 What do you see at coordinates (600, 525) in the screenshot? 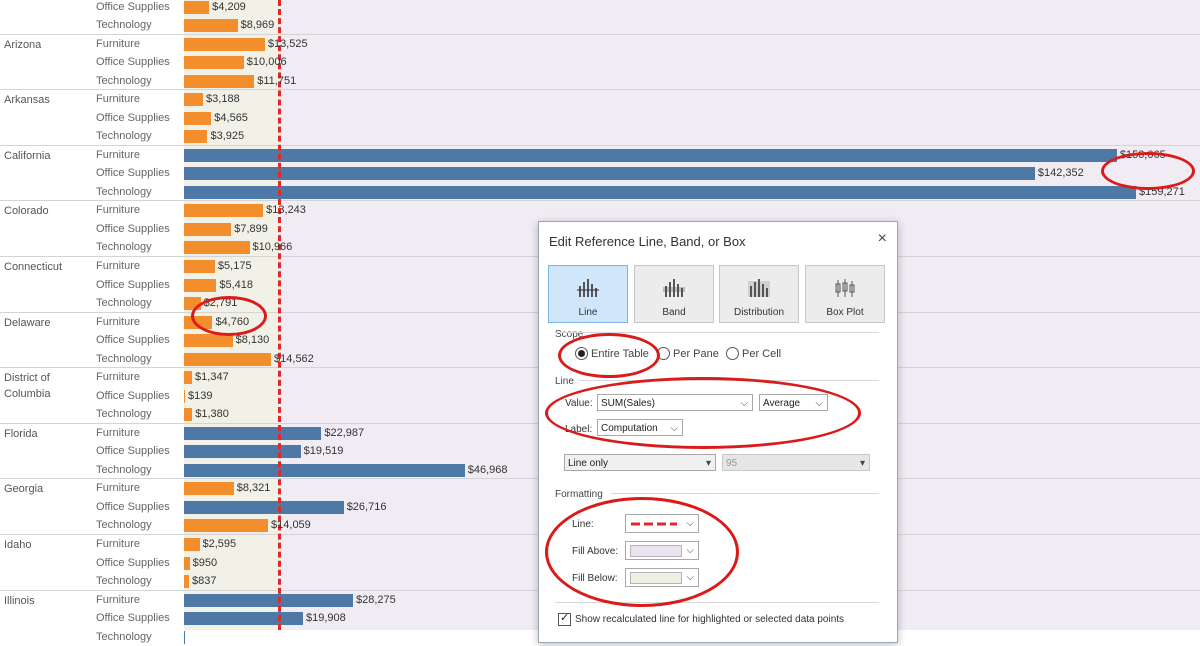
I see `table-row: Technology $14,059` at bounding box center [600, 525].